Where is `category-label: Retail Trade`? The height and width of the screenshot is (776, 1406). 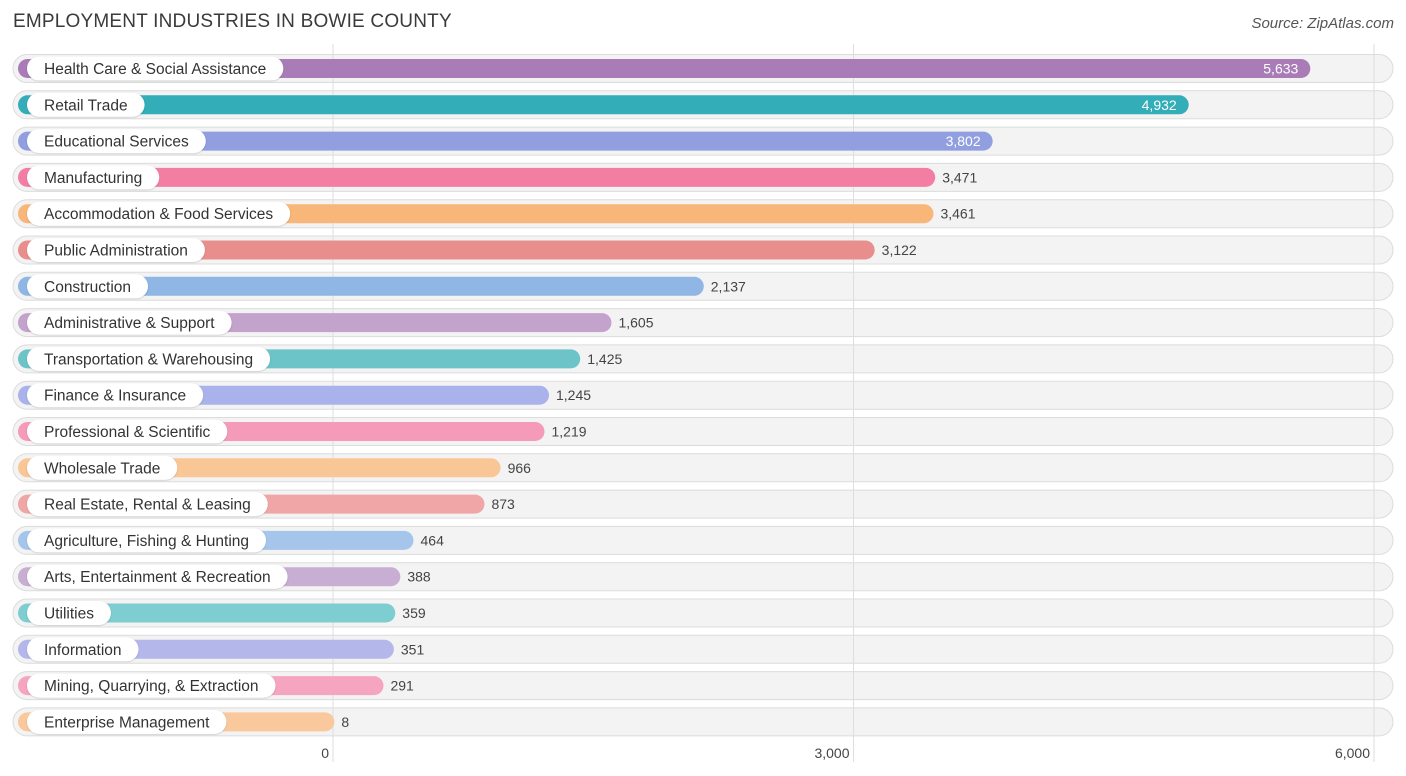 category-label: Retail Trade is located at coordinates (86, 105).